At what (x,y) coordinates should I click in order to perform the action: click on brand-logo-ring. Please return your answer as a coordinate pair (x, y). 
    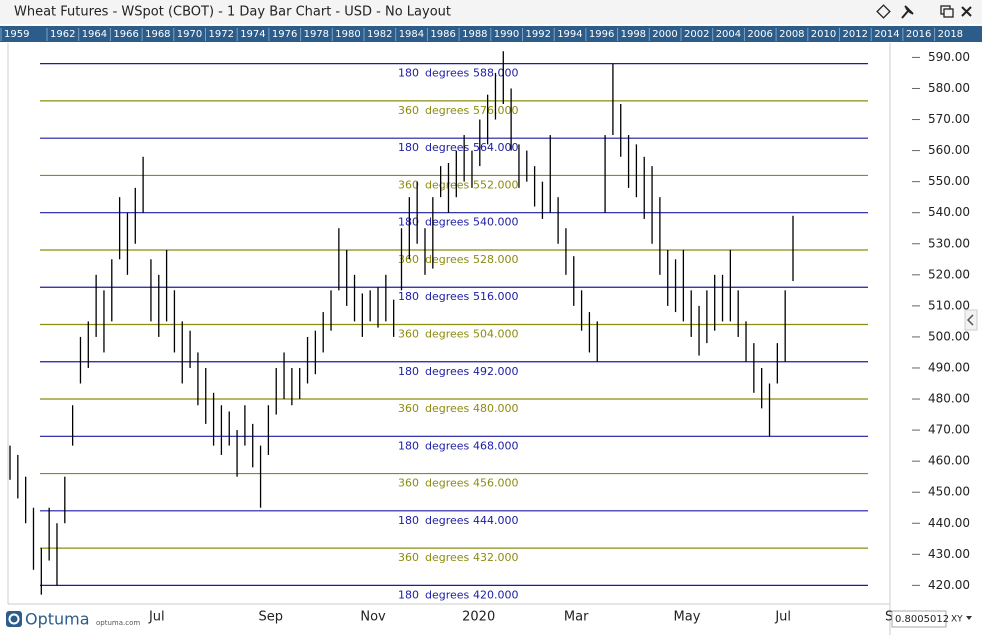
    Looking at the image, I should click on (14, 619).